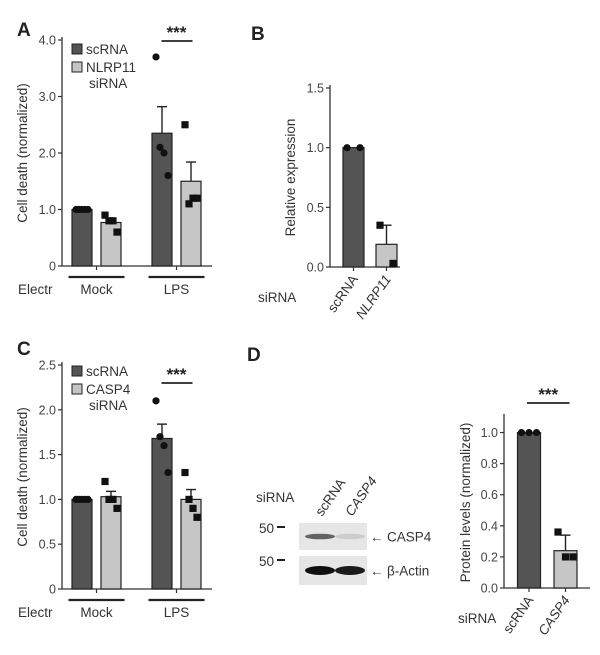 The height and width of the screenshot is (655, 600). What do you see at coordinates (24, 349) in the screenshot?
I see `panel-letter-c: C` at bounding box center [24, 349].